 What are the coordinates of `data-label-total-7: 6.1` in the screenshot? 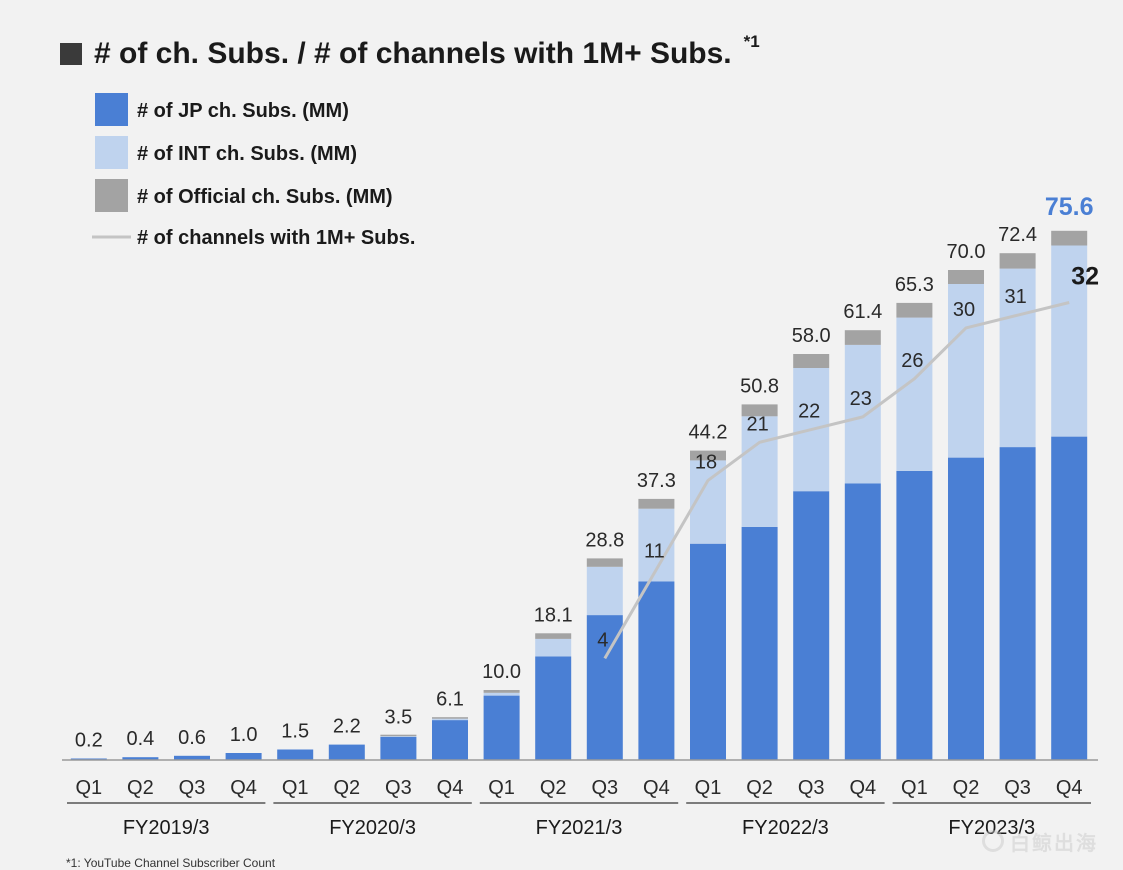 It's located at (450, 699).